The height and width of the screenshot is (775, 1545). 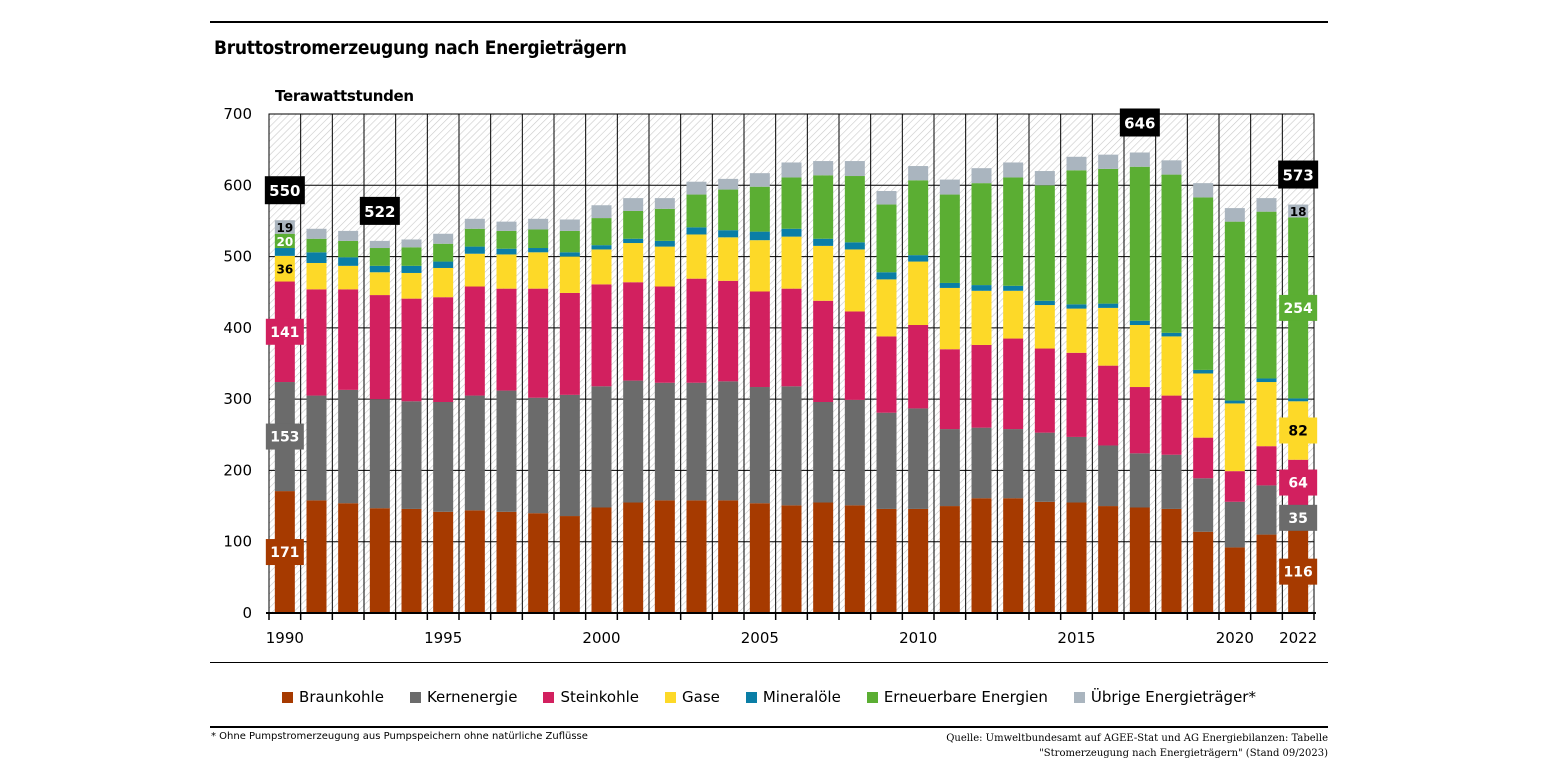 I want to click on chart-title: Bruttostromerzeugung nach Energieträgern, so click(x=420, y=48).